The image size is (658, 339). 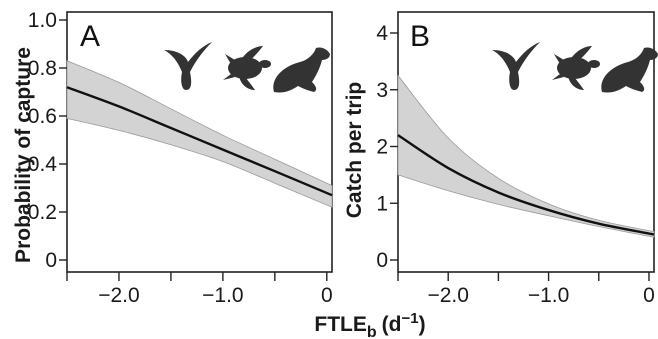 What do you see at coordinates (410, 318) in the screenshot?
I see `x-axis-title-unit-exponent: −1` at bounding box center [410, 318].